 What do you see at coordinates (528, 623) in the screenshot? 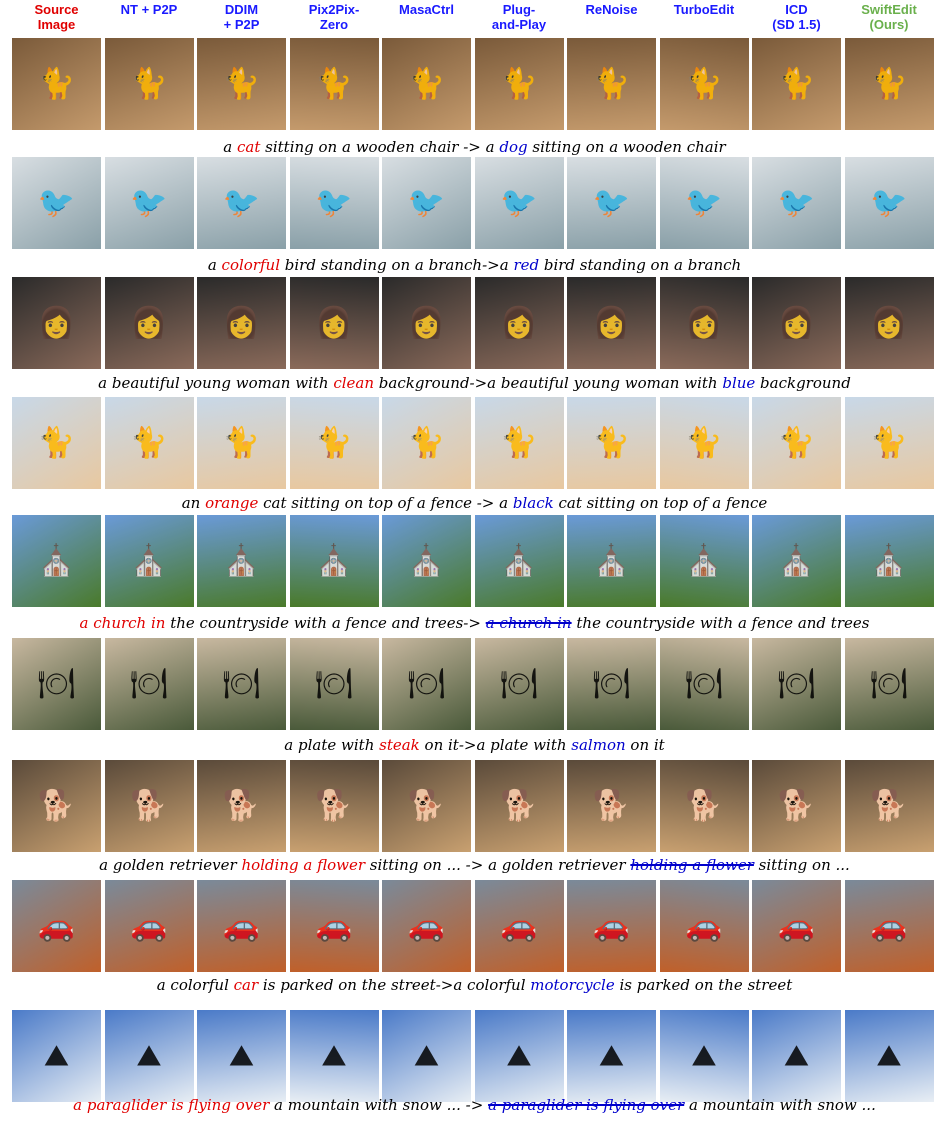
I see `removed-term: a church in` at bounding box center [528, 623].